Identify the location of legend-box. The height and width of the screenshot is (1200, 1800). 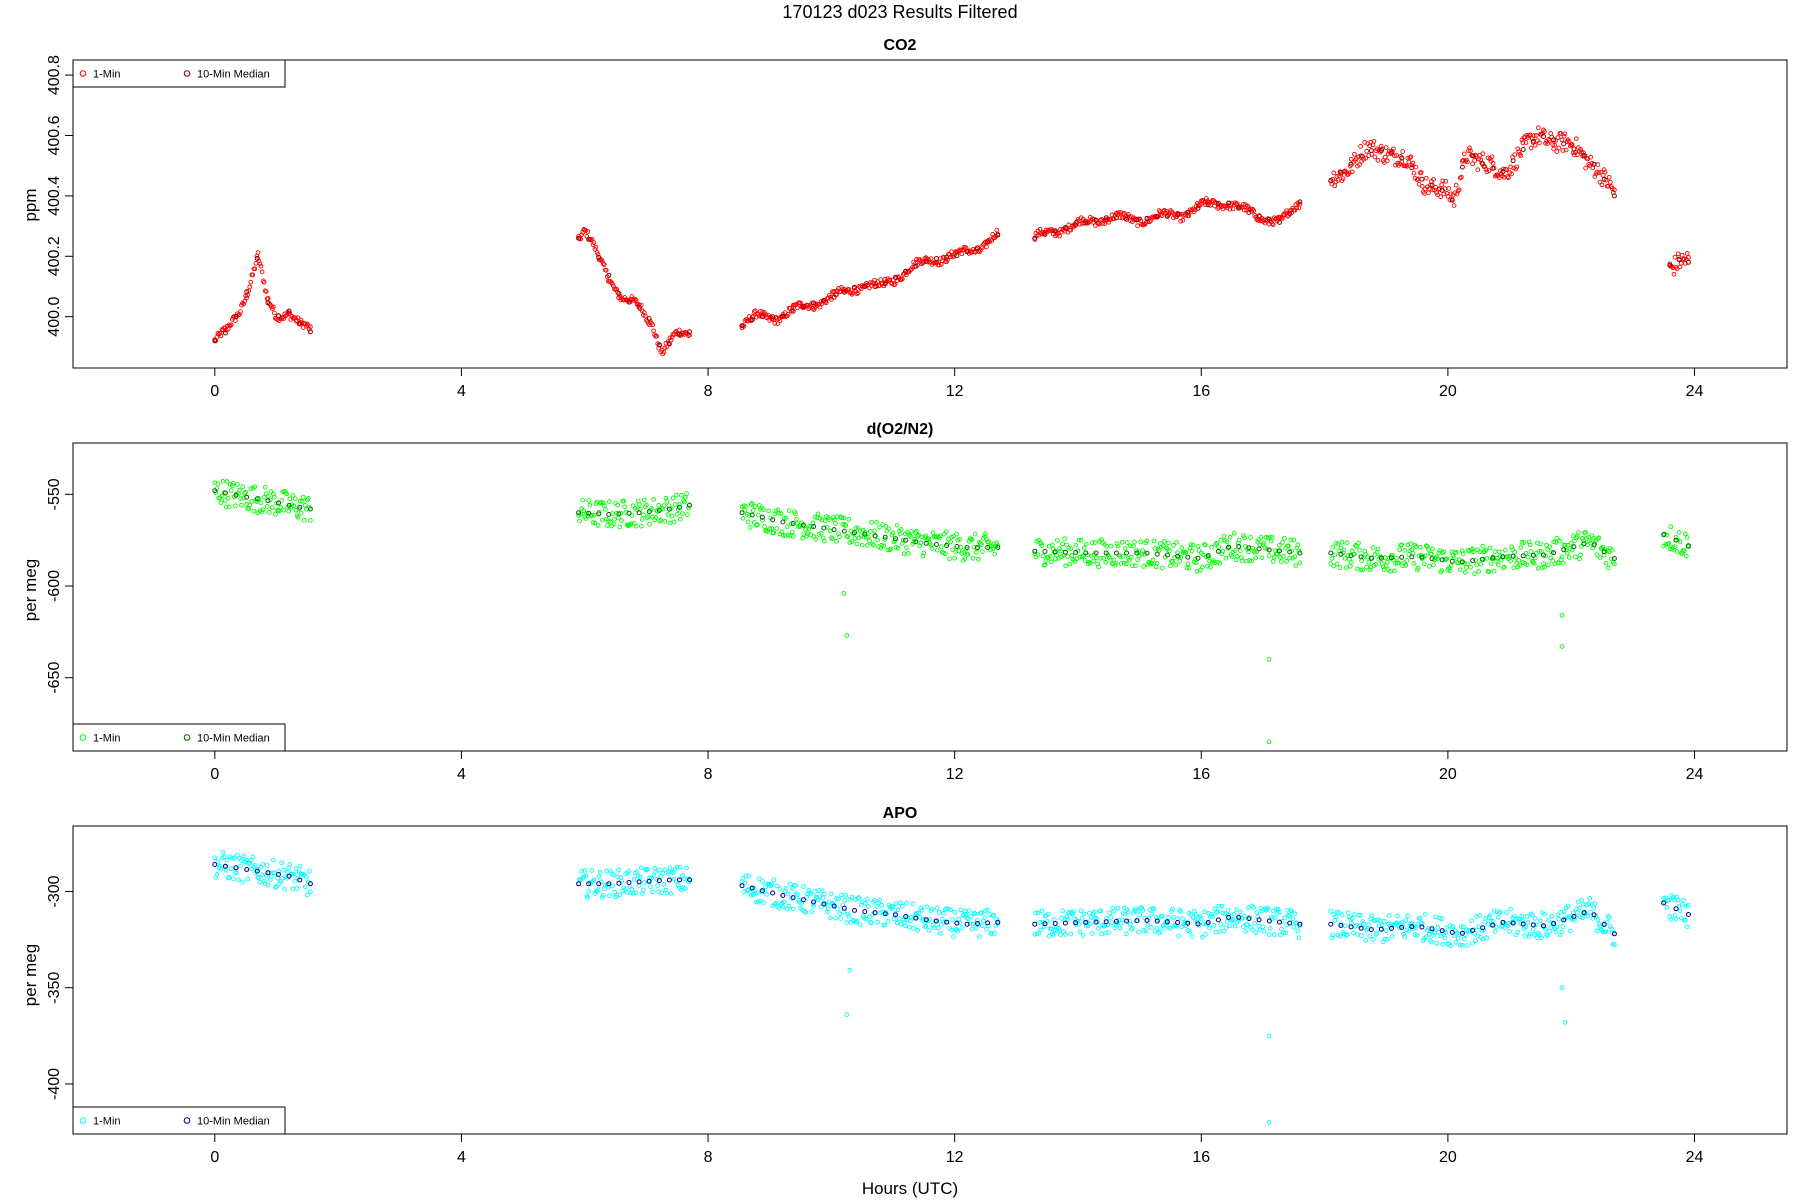
(179, 73).